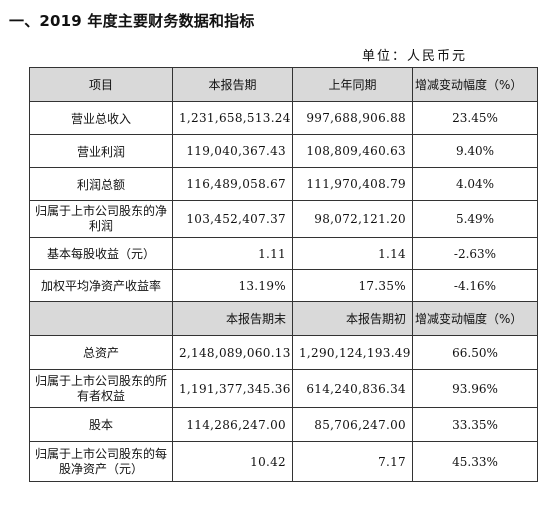 This screenshot has width=554, height=530. Describe the element at coordinates (232, 461) in the screenshot. I see `current-value: 10.42` at that location.